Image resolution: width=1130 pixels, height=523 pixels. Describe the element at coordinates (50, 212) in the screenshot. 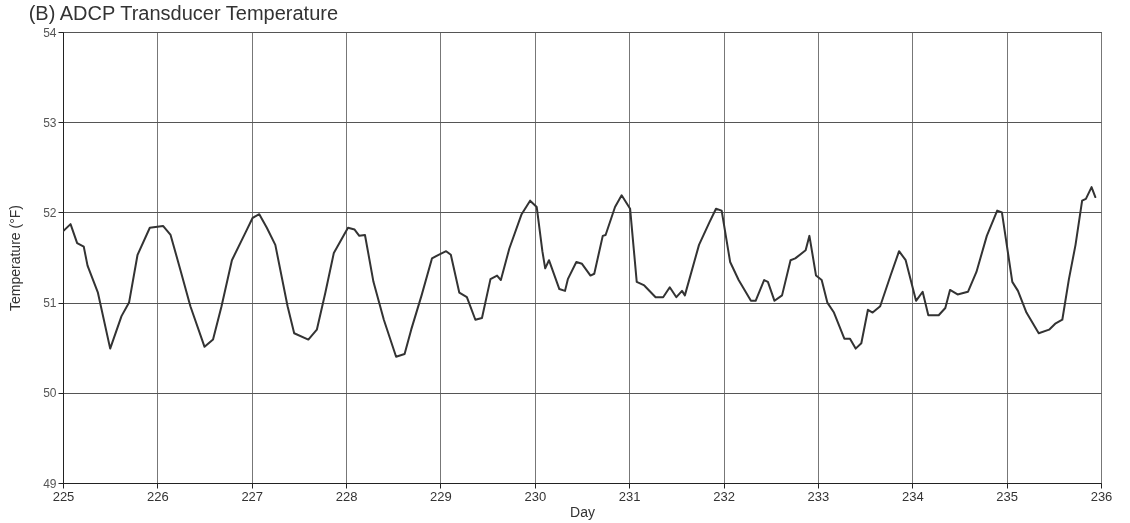

I see `y-tick-label: 52` at that location.